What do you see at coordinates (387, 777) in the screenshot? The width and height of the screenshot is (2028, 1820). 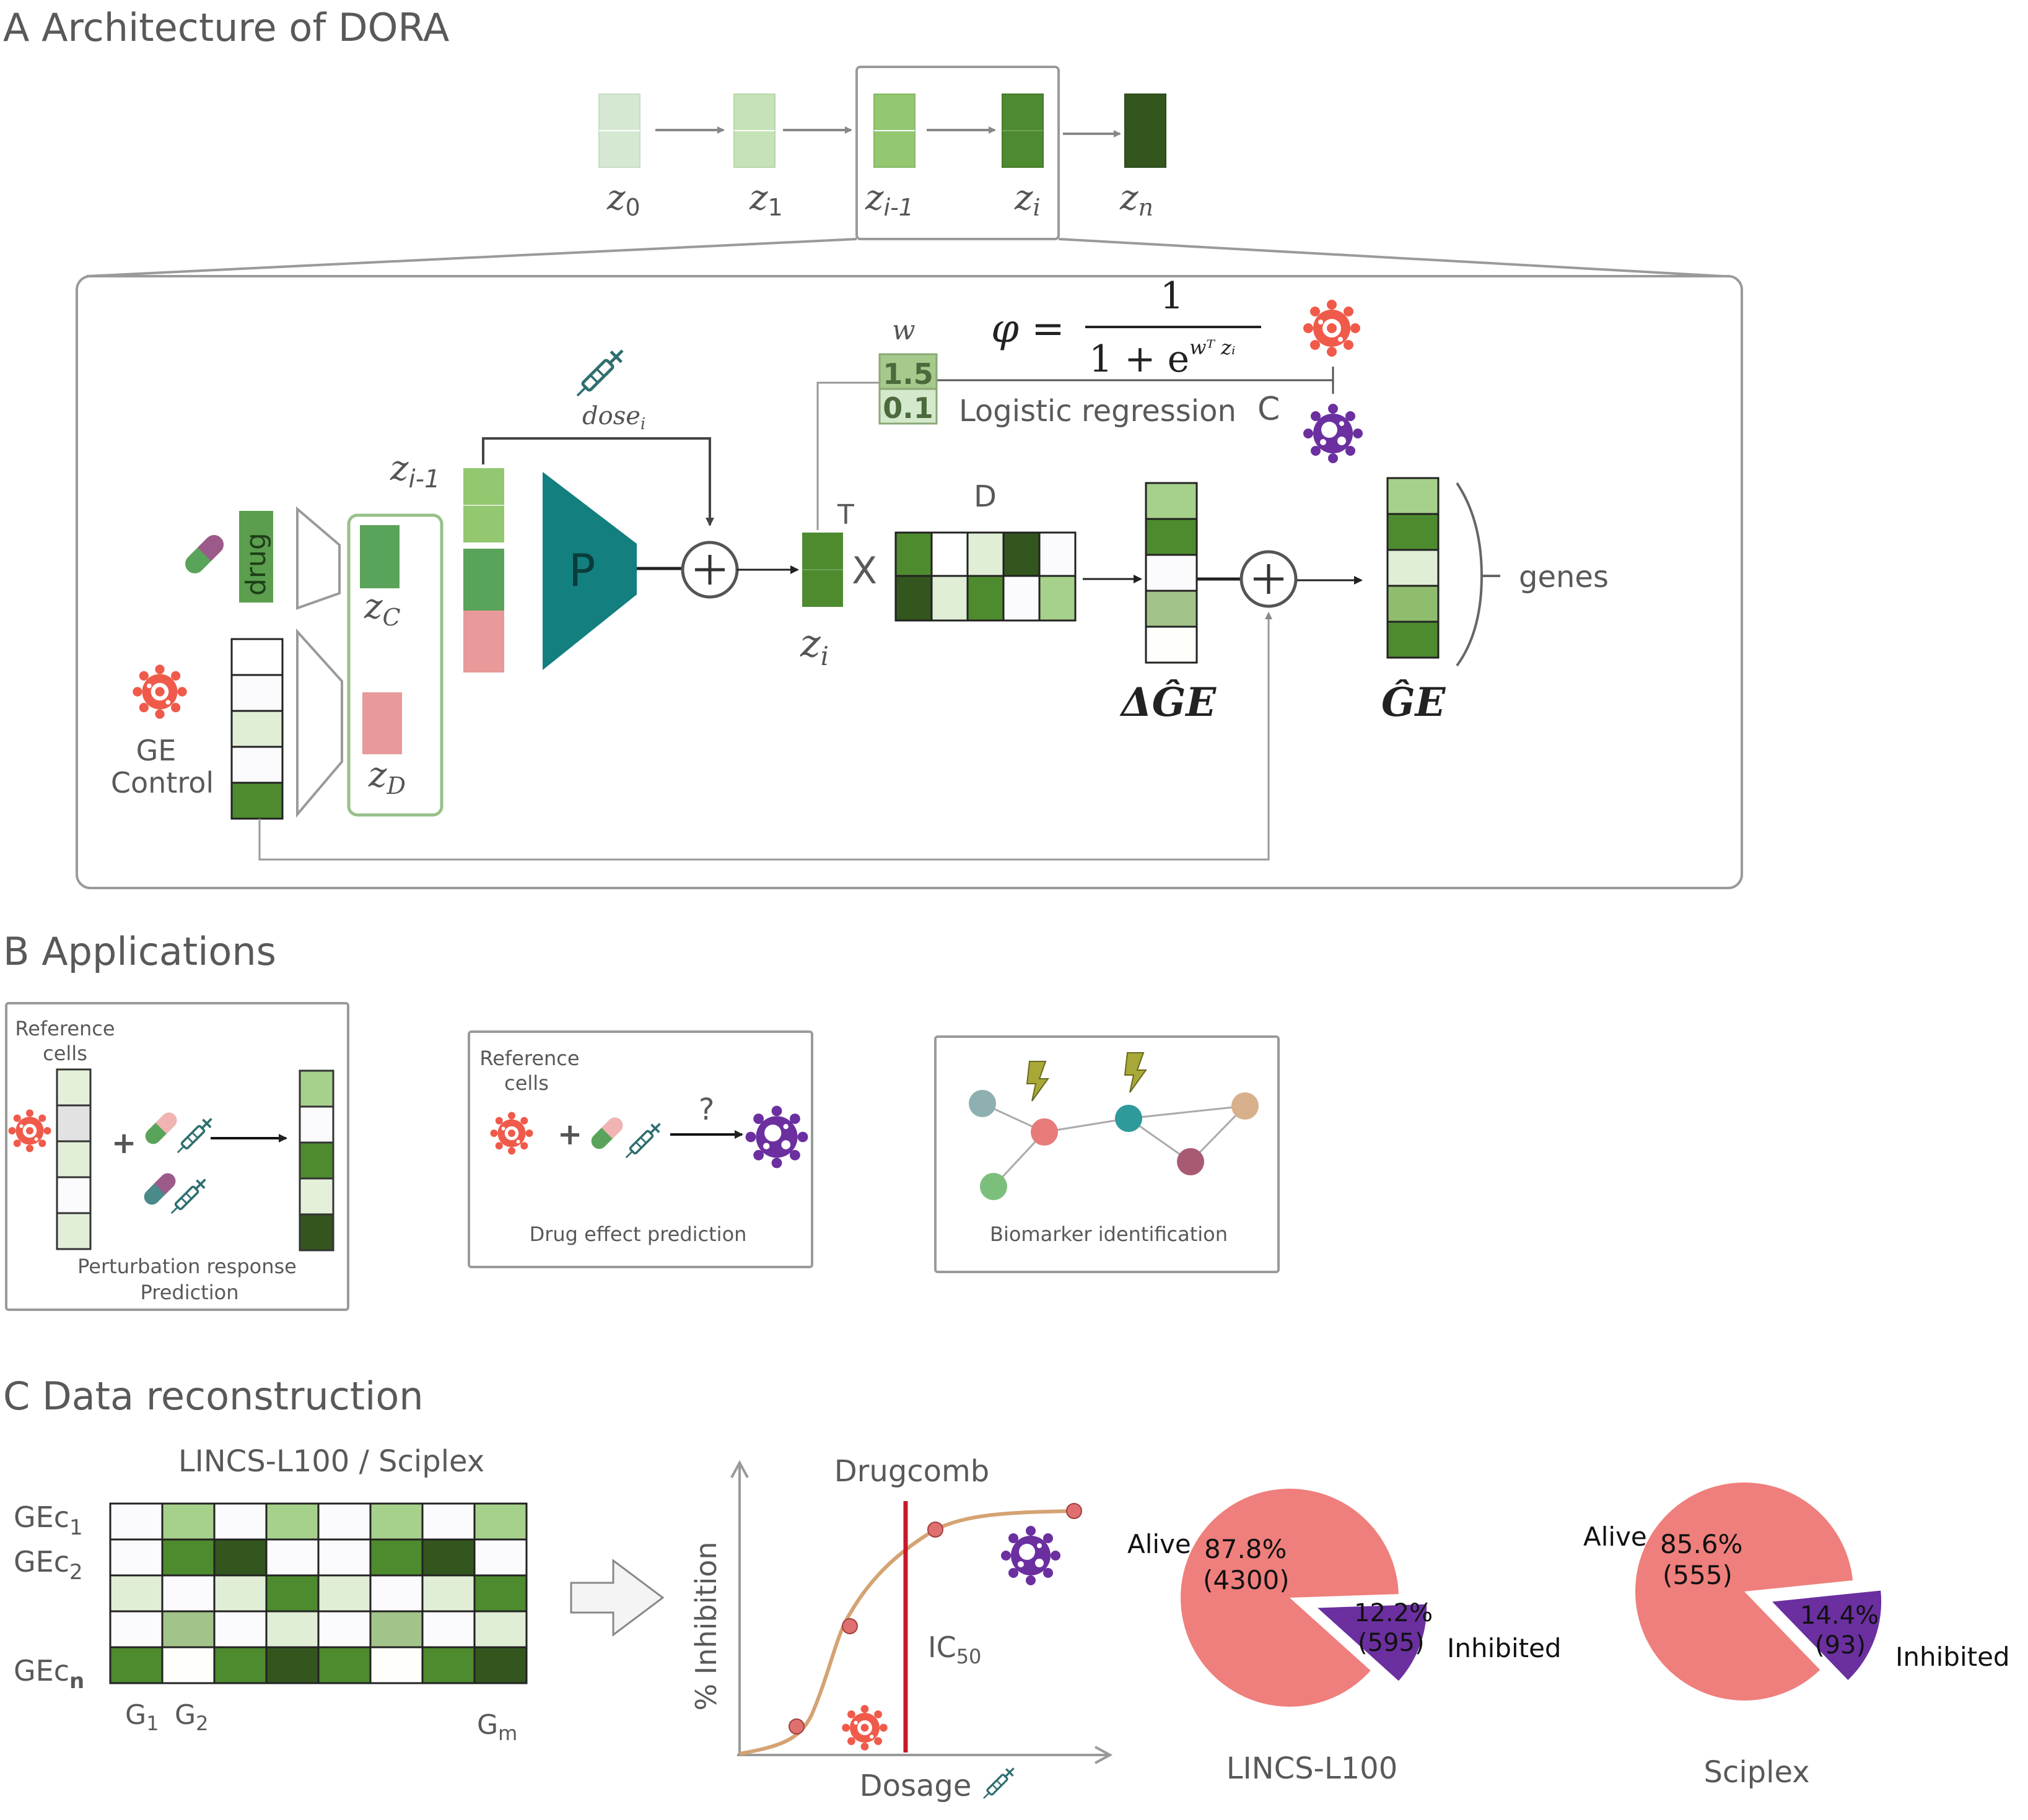 I see `zd-label: zD` at bounding box center [387, 777].